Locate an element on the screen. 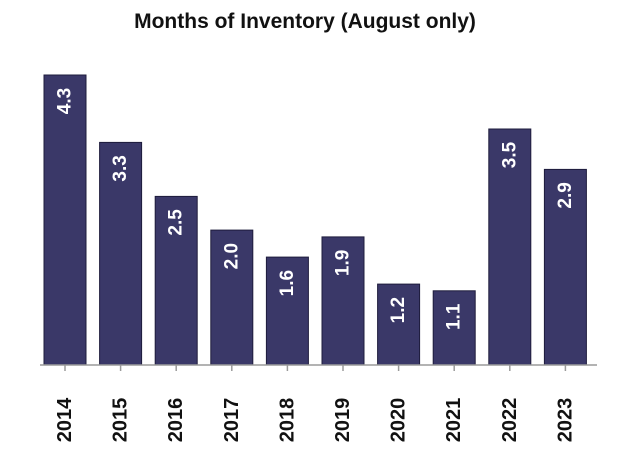 This screenshot has height=462, width=640. x-tick-label-2014: 2014 is located at coordinates (65, 419).